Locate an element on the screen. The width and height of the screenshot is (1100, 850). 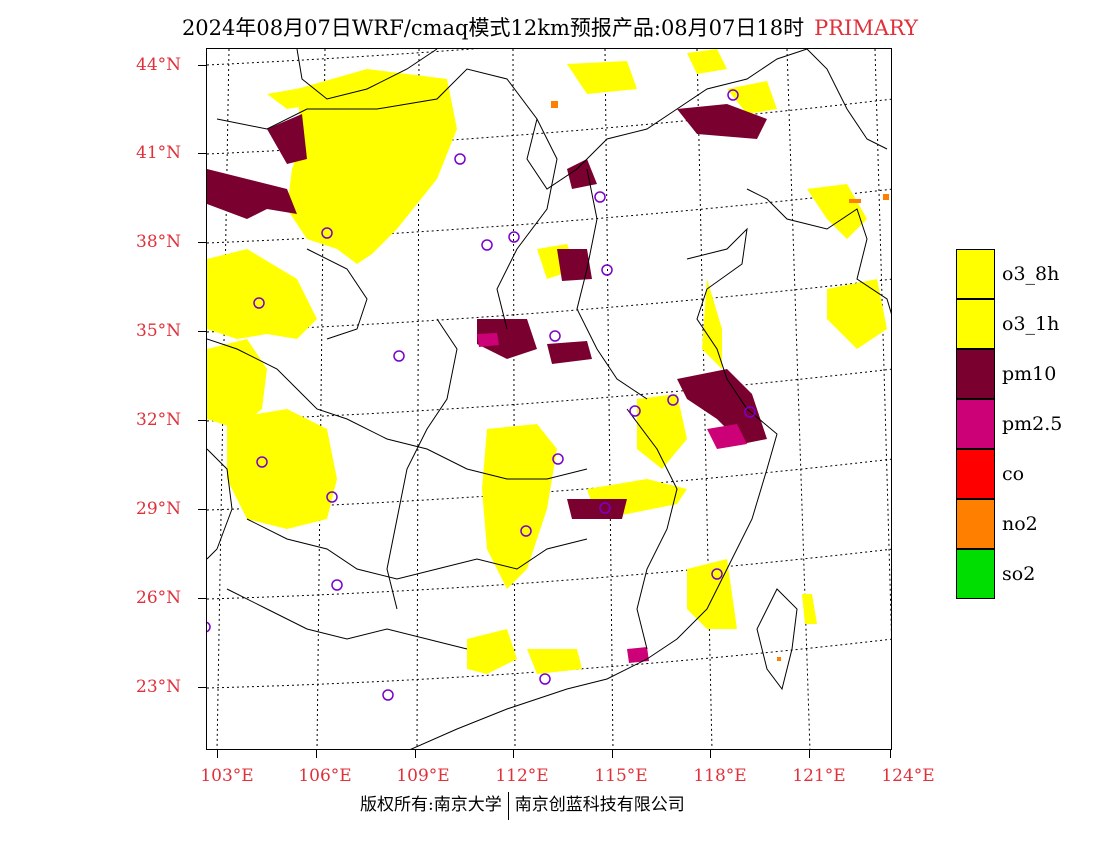
footer-separator is located at coordinates (508, 805).